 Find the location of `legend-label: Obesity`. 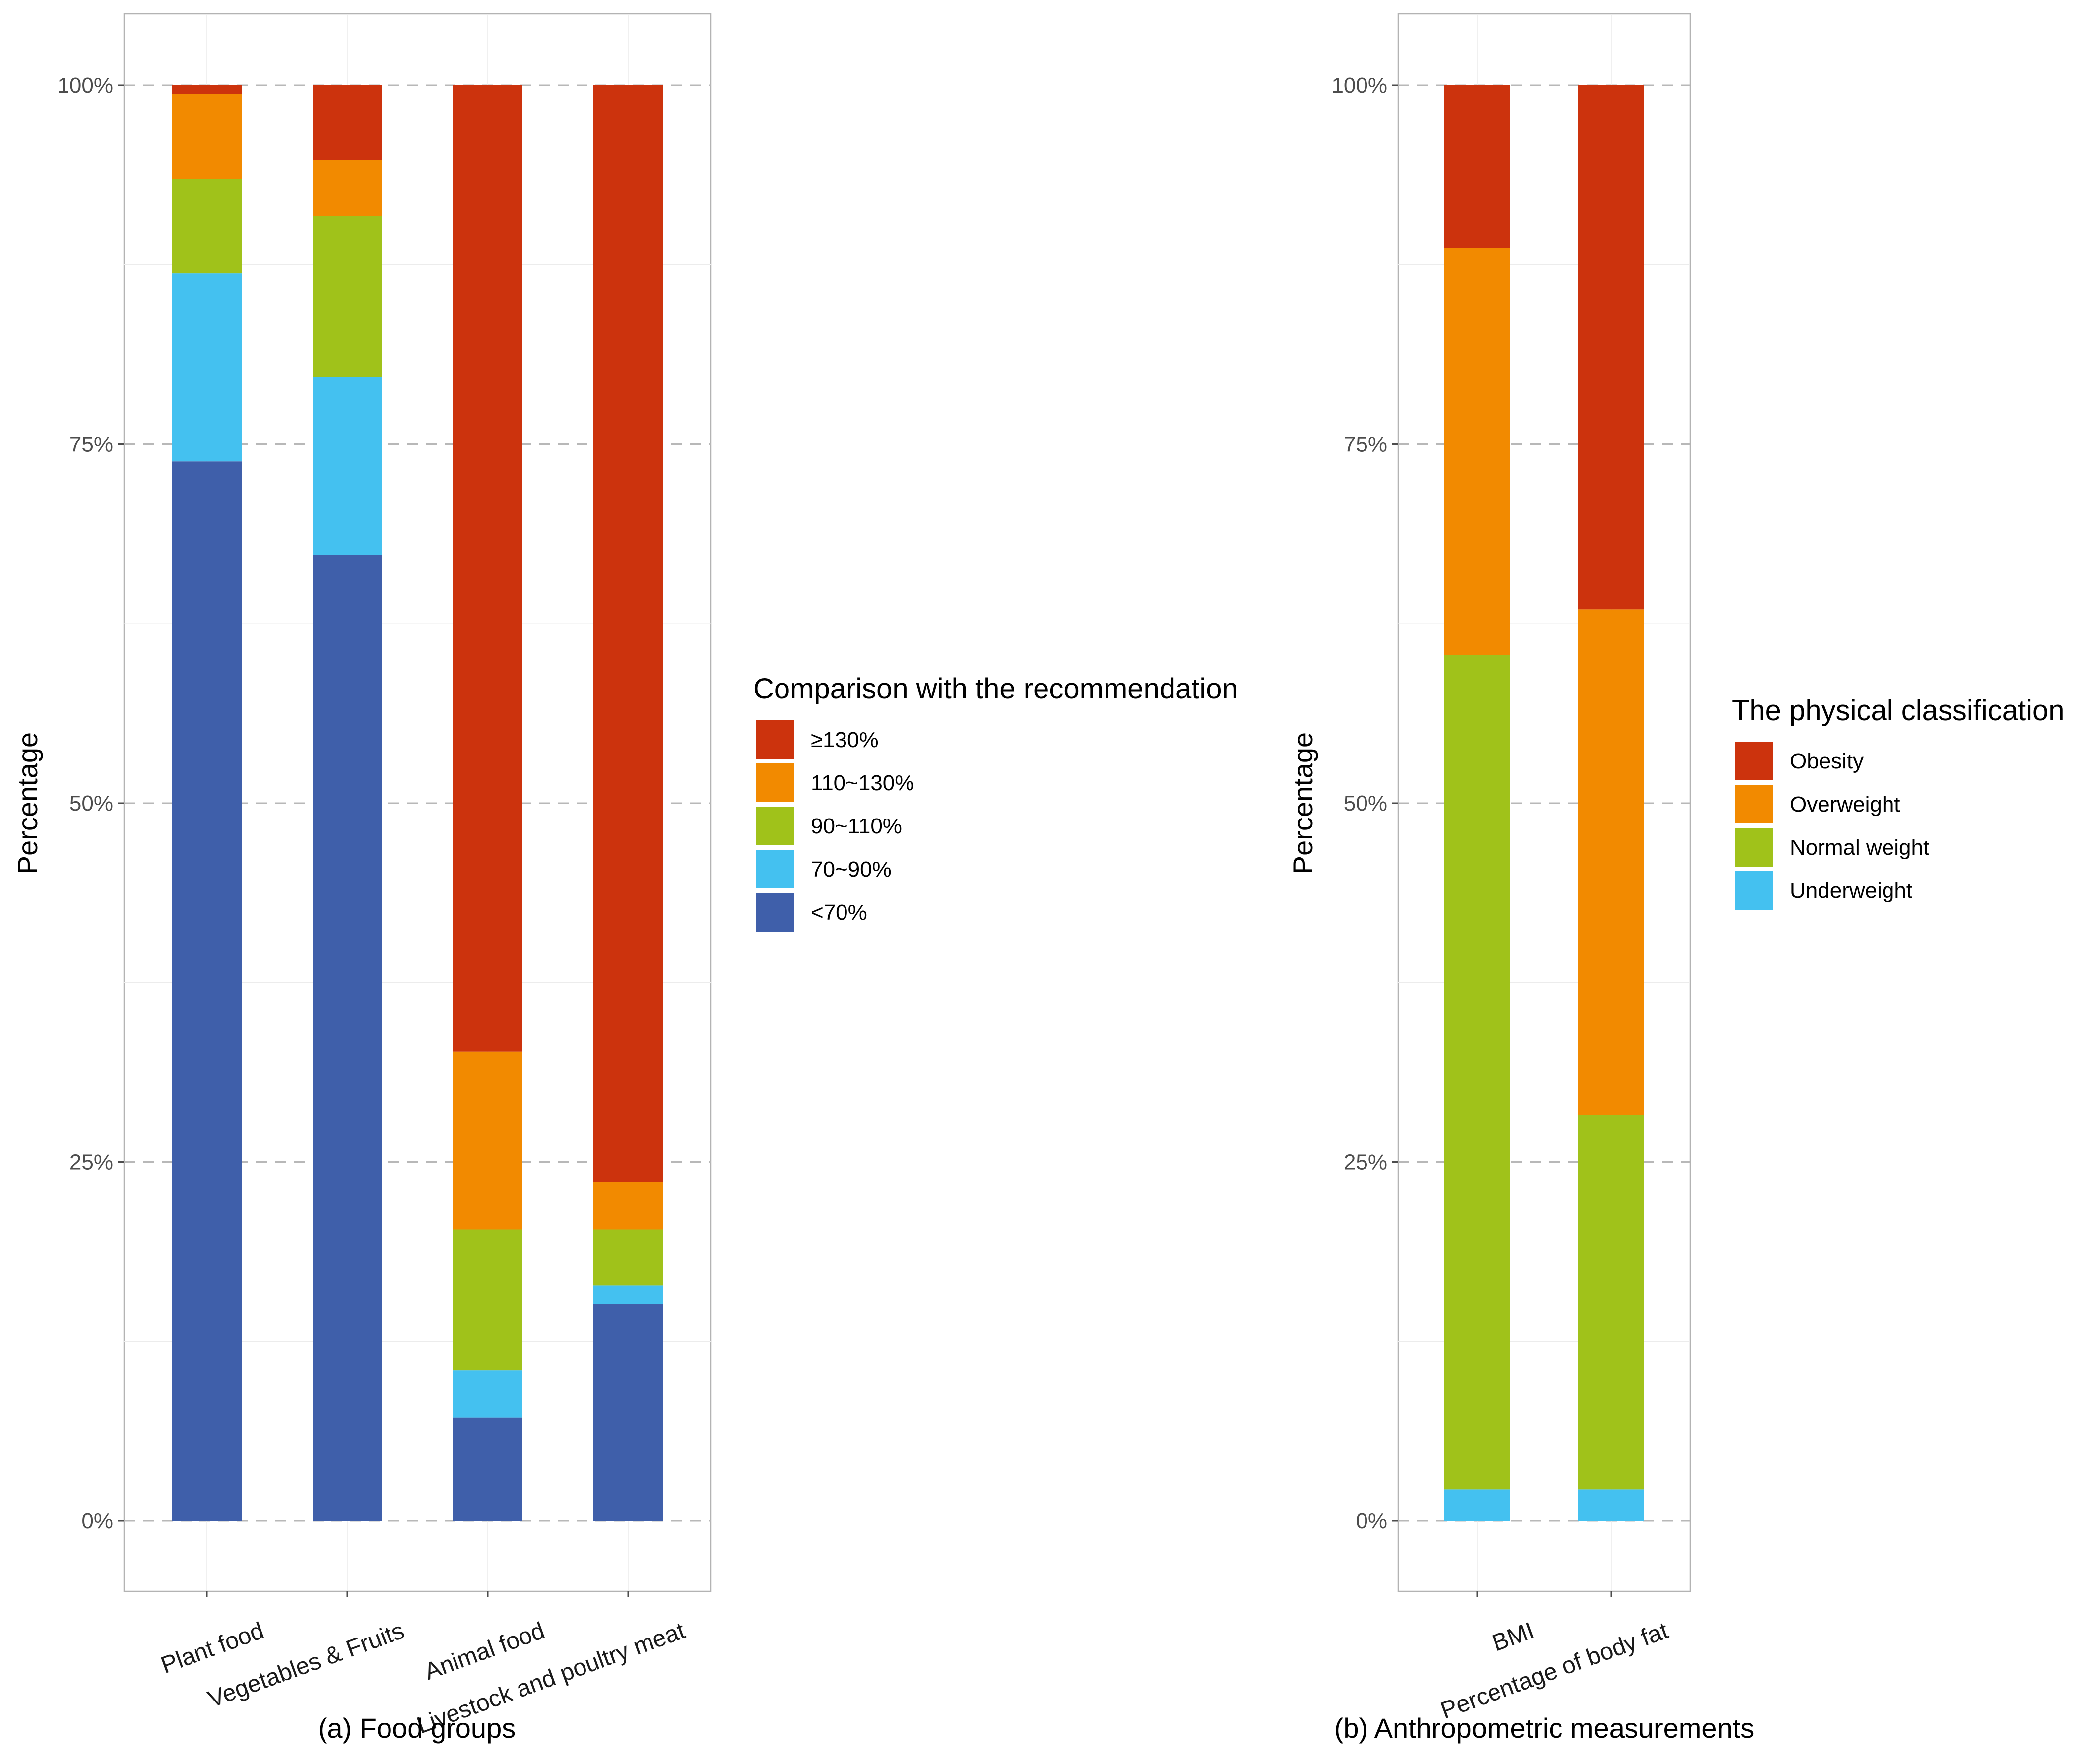

legend-label: Obesity is located at coordinates (1827, 761).